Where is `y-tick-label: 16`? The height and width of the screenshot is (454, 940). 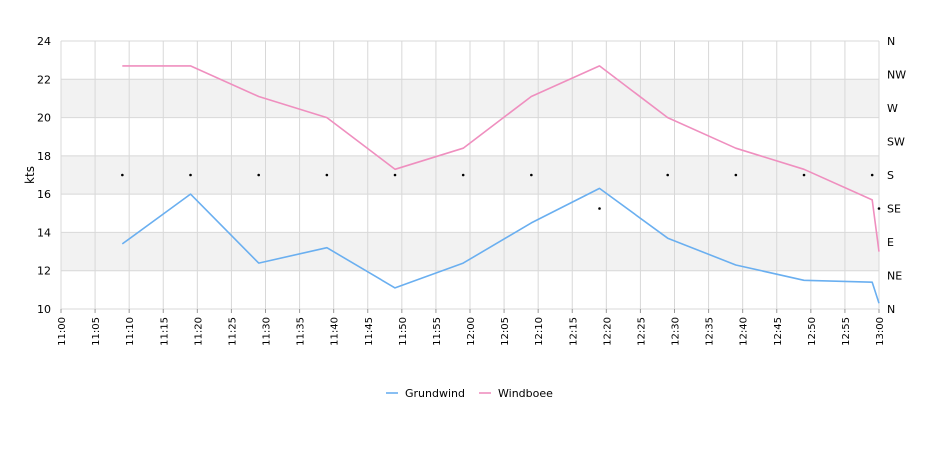
y-tick-label: 16 is located at coordinates (44, 194).